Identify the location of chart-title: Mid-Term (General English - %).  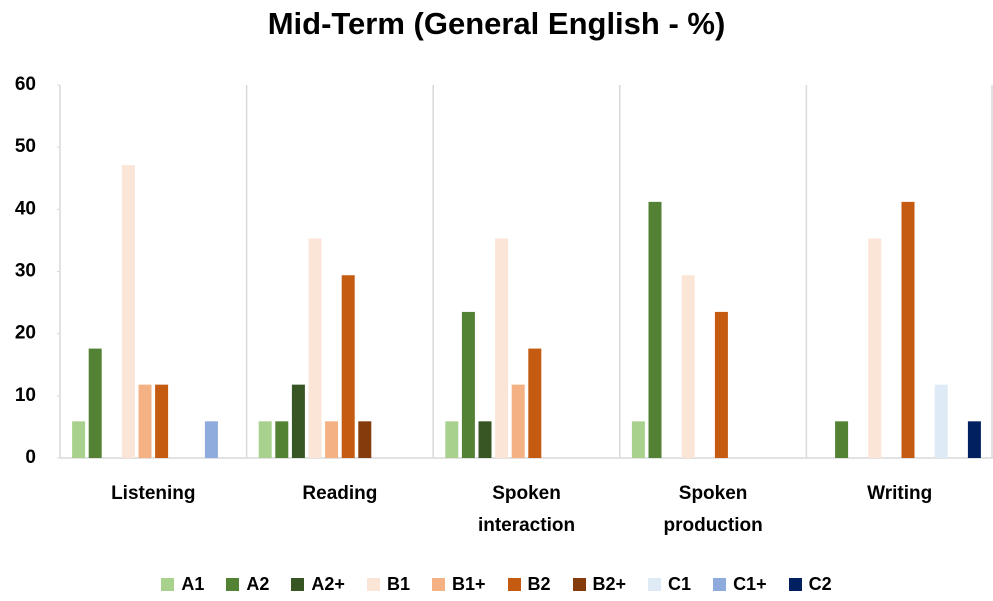
(496, 23).